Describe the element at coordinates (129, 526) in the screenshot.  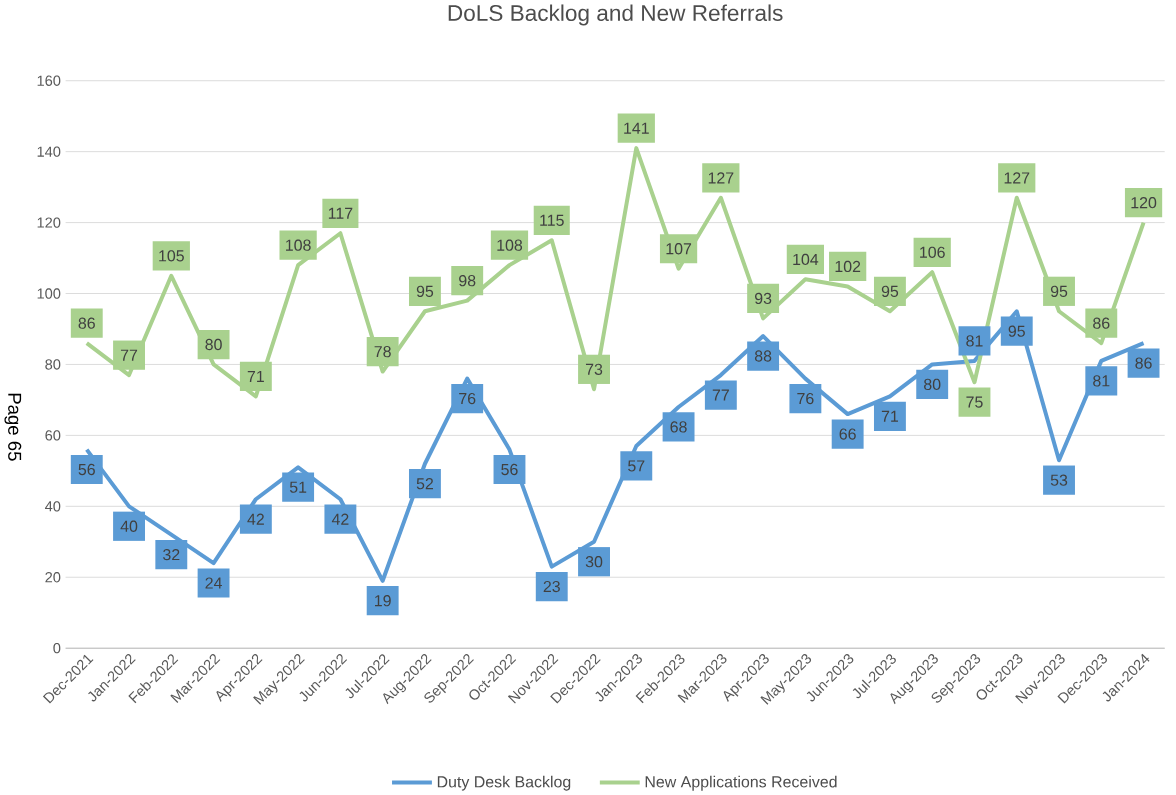
I see `data-label: 40` at that location.